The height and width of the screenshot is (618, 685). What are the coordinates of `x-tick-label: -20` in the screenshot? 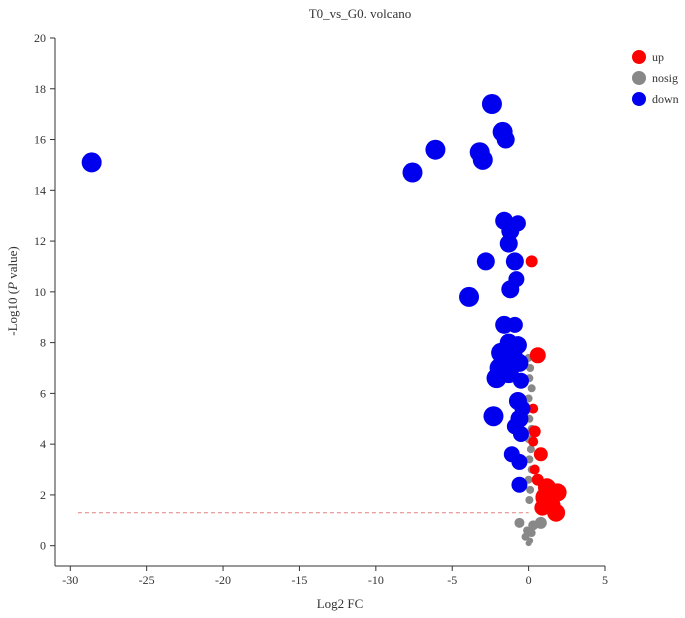 It's located at (223, 580).